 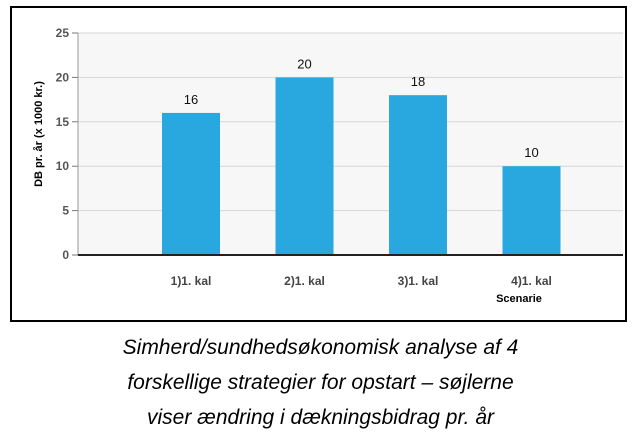 What do you see at coordinates (304, 63) in the screenshot?
I see `data-label-2: 20` at bounding box center [304, 63].